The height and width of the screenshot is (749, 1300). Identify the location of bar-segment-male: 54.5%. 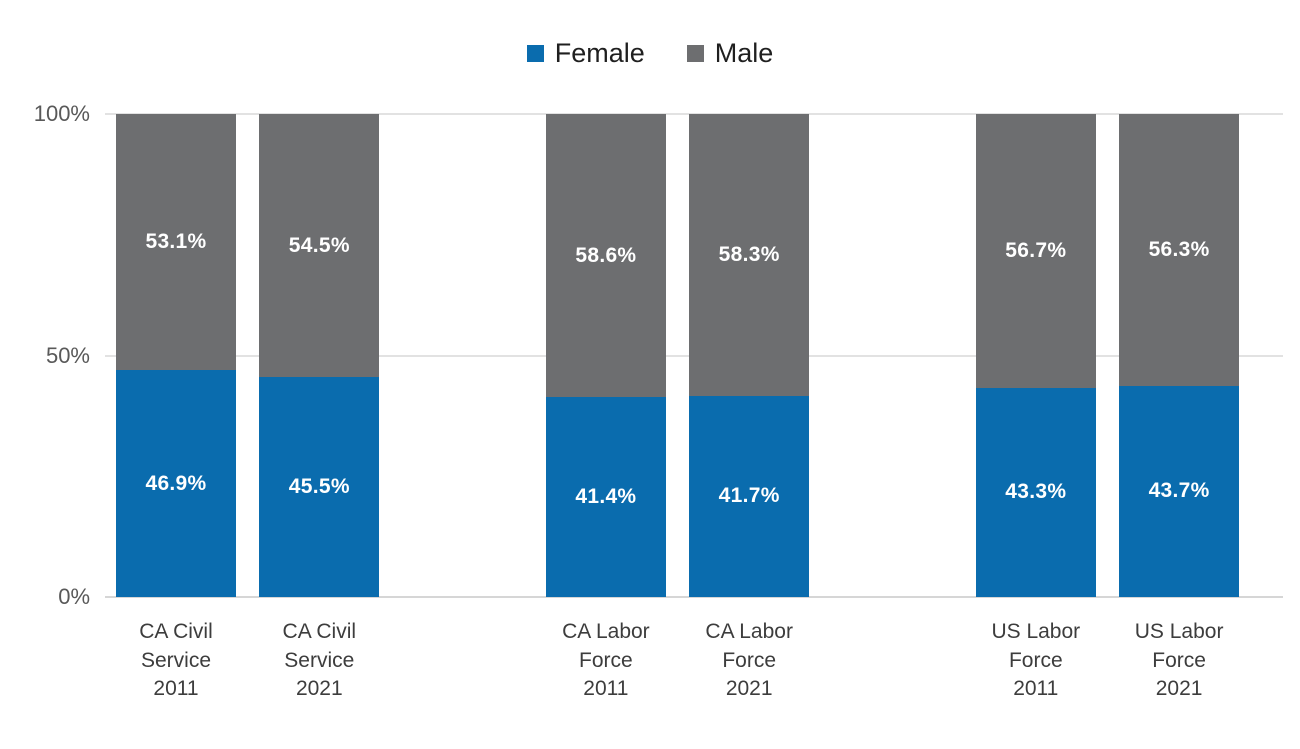
(319, 246).